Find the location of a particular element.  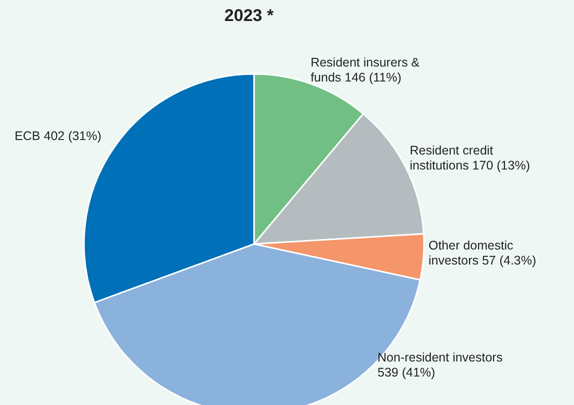

slice-label: Resident insurers & funds 146 (11%) is located at coordinates (365, 69).